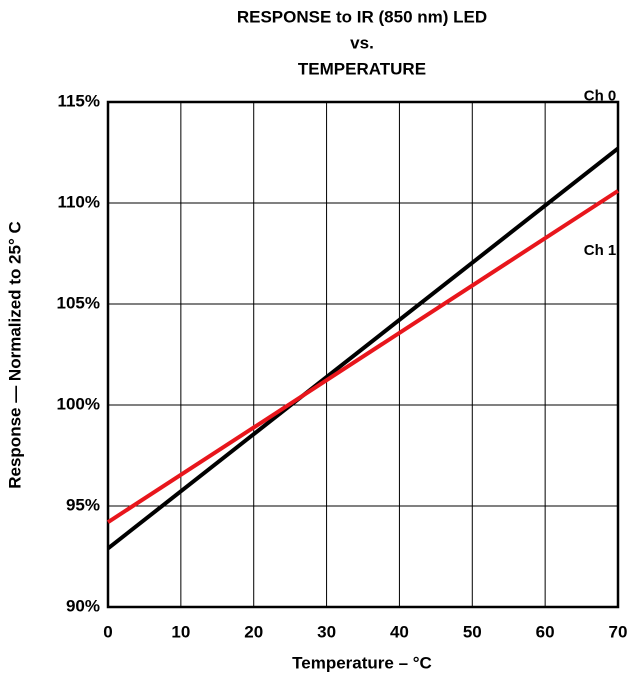 This screenshot has width=640, height=681. Describe the element at coordinates (78, 302) in the screenshot. I see `y-tick-label: 105%` at that location.